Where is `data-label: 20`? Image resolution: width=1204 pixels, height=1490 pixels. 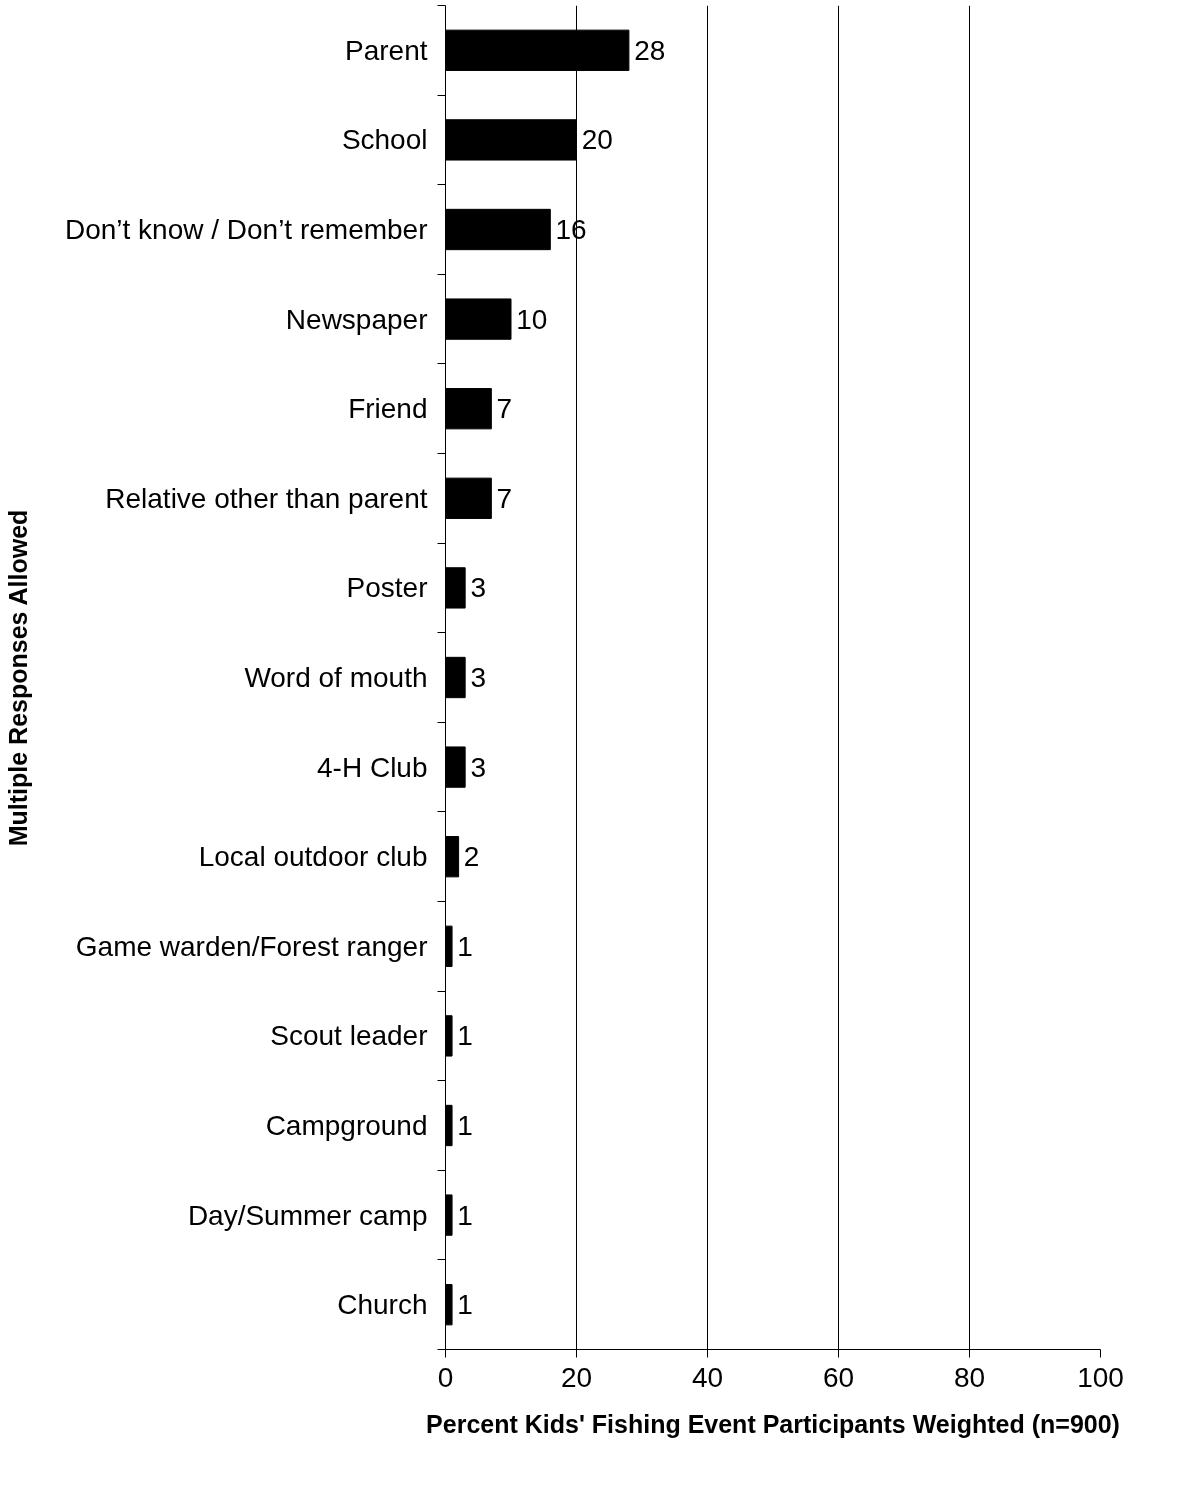
data-label: 20 is located at coordinates (597, 140).